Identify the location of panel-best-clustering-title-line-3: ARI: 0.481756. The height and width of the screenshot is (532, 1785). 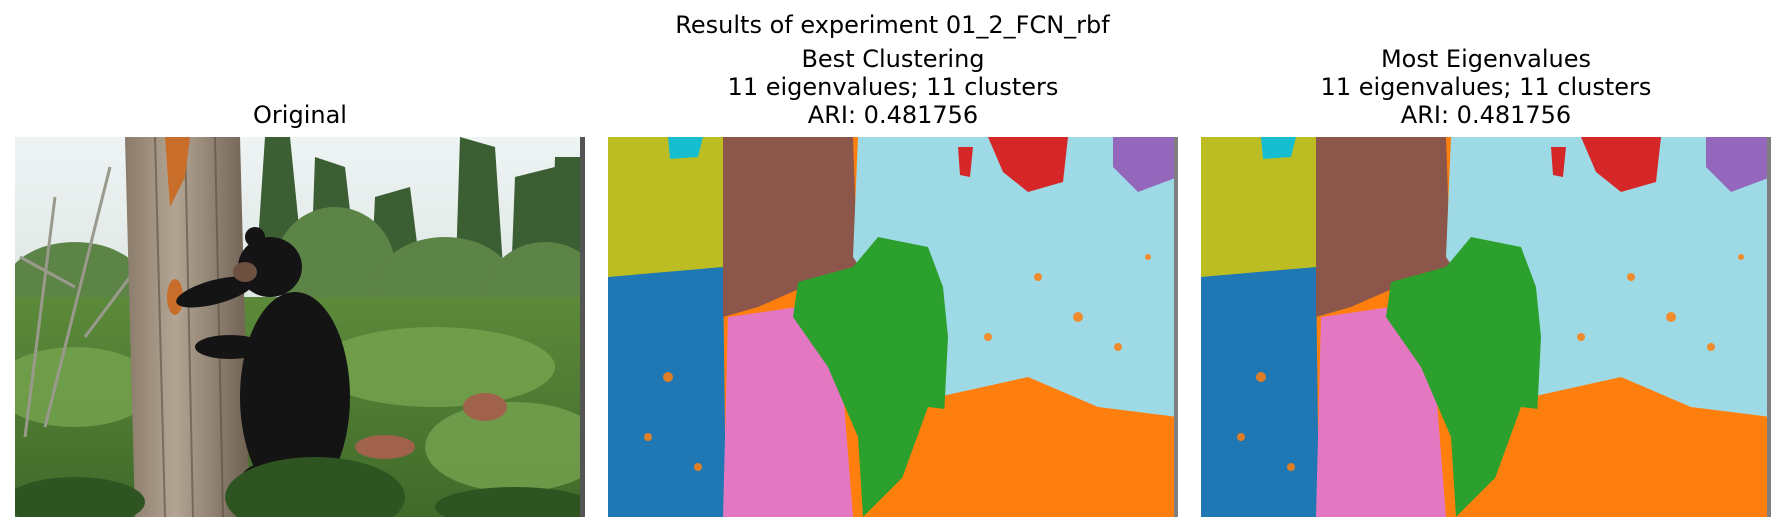
(893, 115).